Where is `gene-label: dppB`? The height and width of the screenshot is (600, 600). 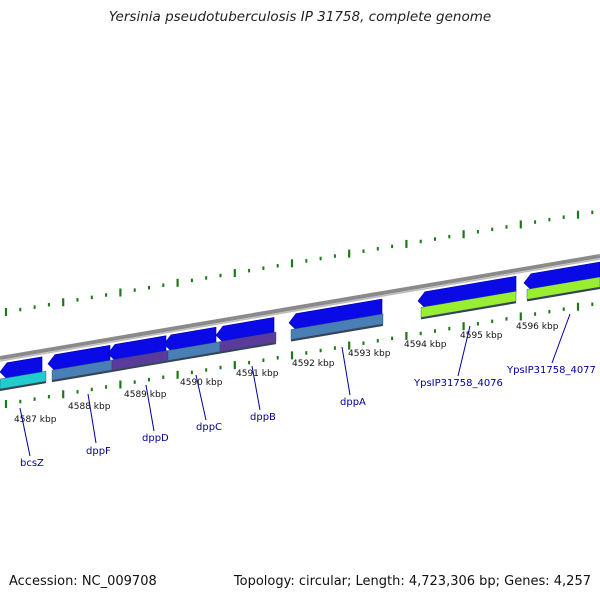
gene-label: dppB is located at coordinates (263, 417).